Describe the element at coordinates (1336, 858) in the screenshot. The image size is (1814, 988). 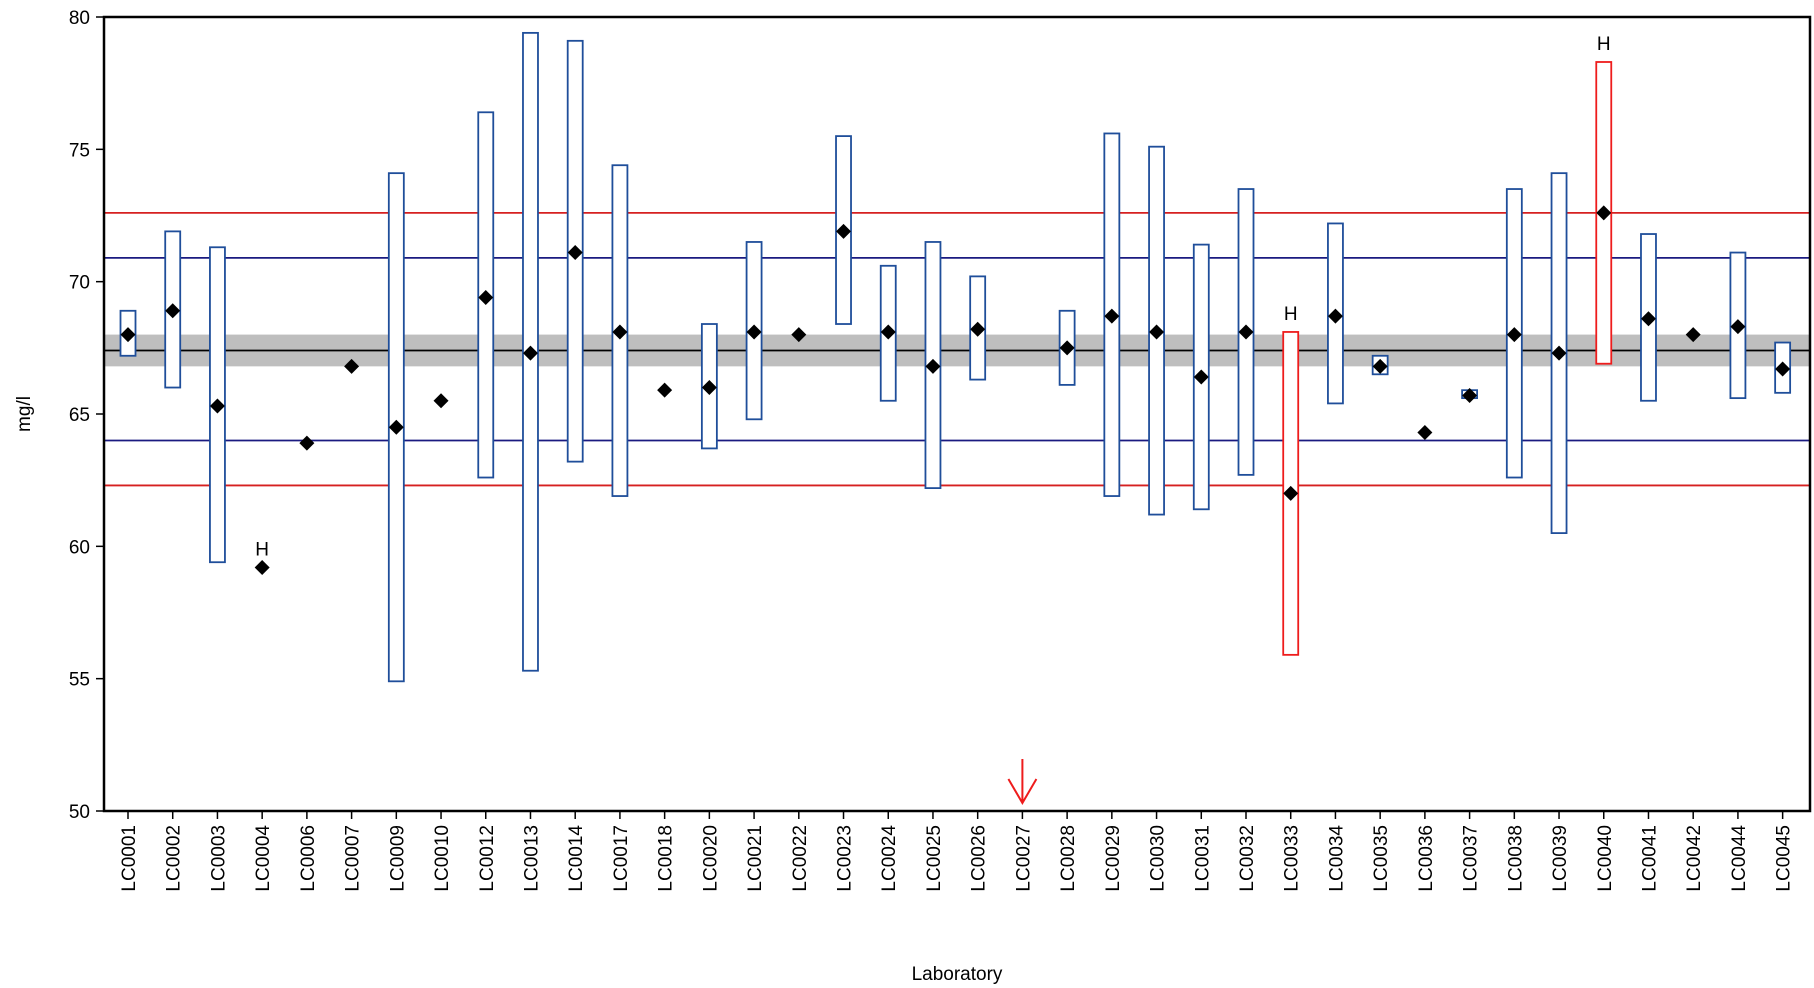
I see `x-tick-label-lc0034: LC0034` at that location.